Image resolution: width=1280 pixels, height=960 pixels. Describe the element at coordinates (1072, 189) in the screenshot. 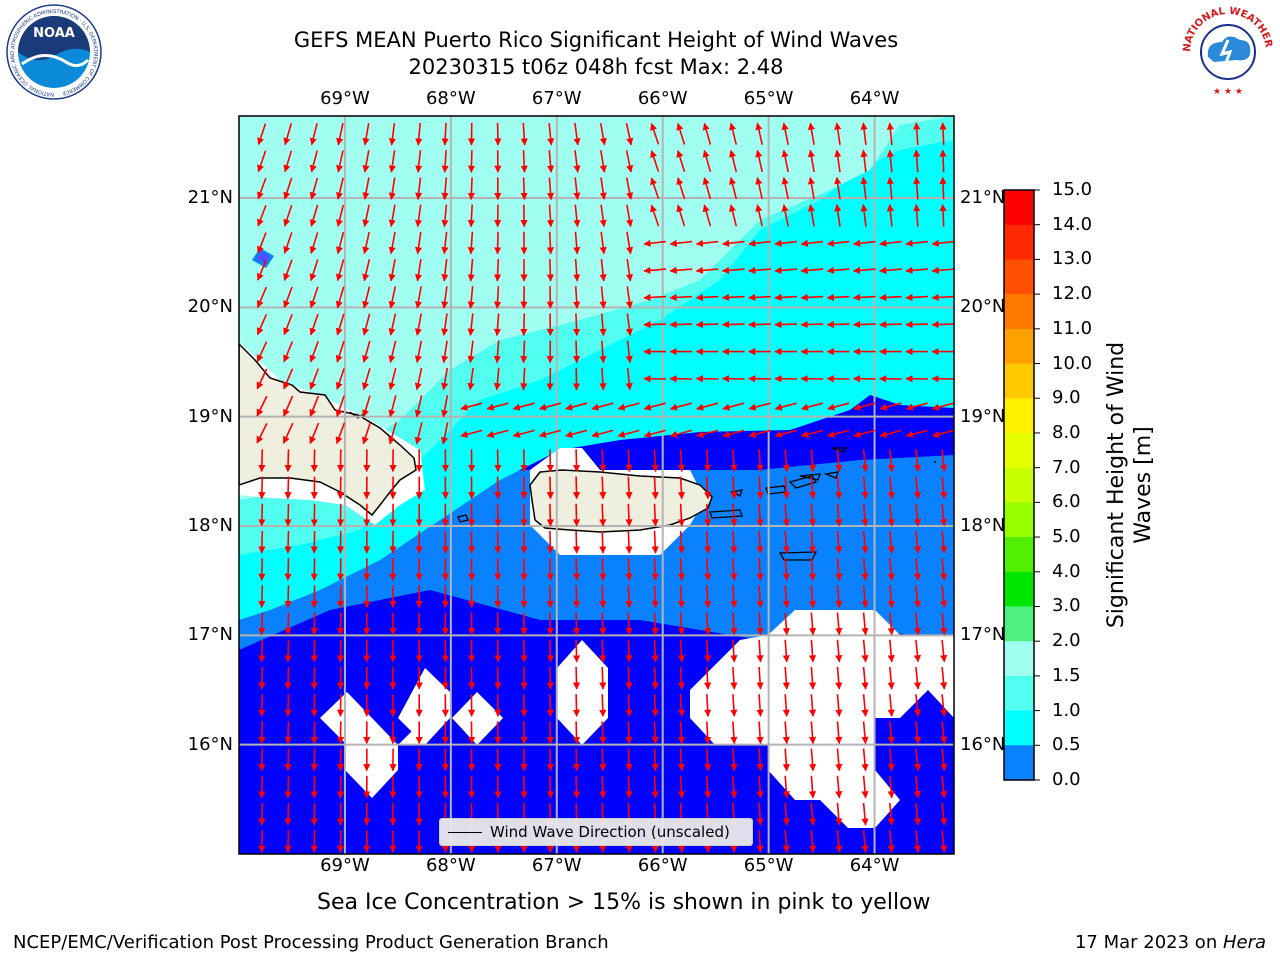

I see `colorbar-tick-label: 15.0` at that location.